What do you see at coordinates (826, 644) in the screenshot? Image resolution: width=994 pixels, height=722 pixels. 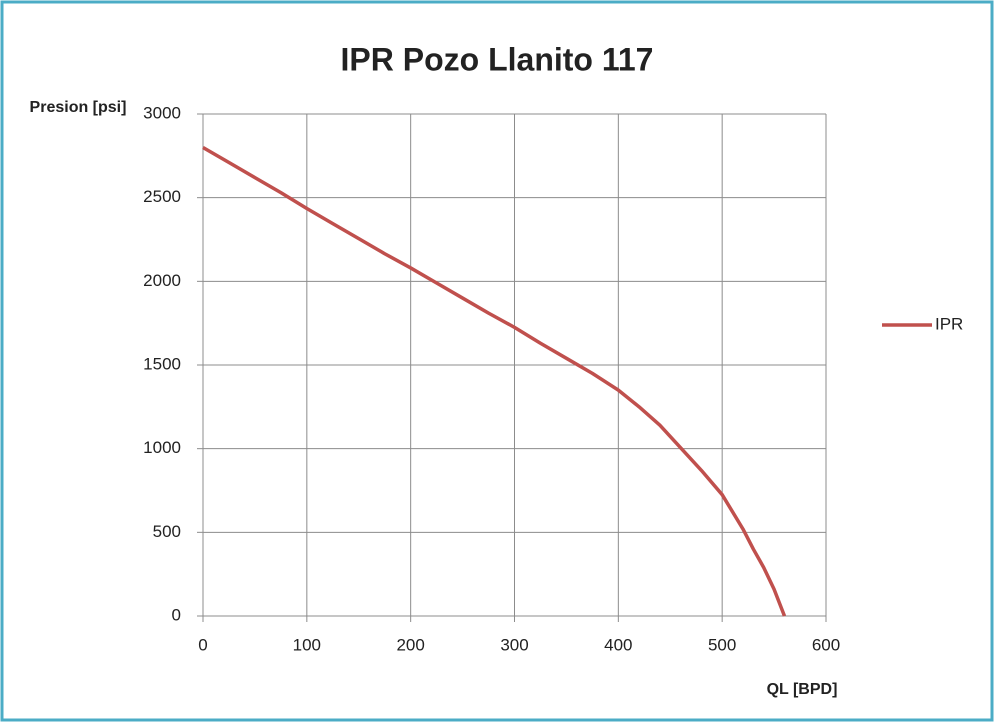 I see `x-tick-label: 600` at bounding box center [826, 644].